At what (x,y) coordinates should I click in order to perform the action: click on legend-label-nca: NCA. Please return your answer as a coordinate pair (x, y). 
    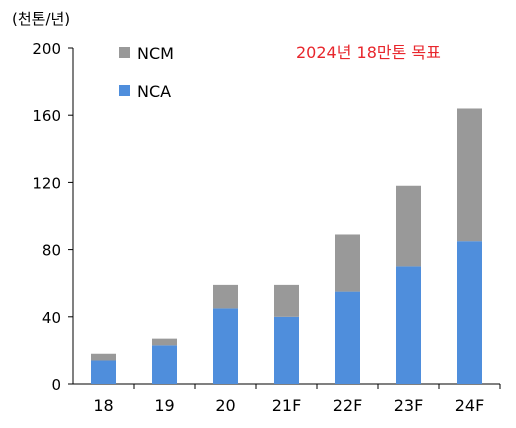
    Looking at the image, I should click on (154, 91).